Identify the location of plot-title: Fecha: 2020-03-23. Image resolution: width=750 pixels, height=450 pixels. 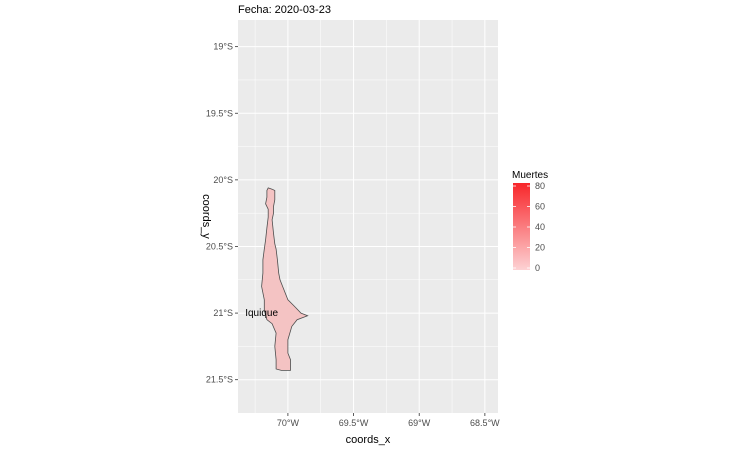
(284, 10).